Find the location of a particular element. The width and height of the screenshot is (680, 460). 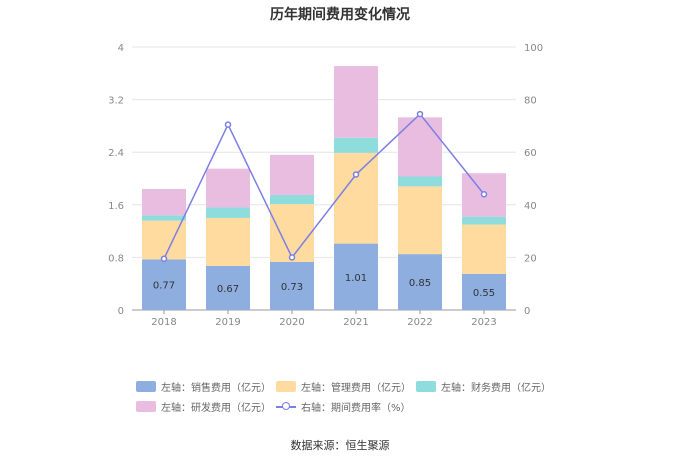

right-tick-label: 0 is located at coordinates (527, 311).